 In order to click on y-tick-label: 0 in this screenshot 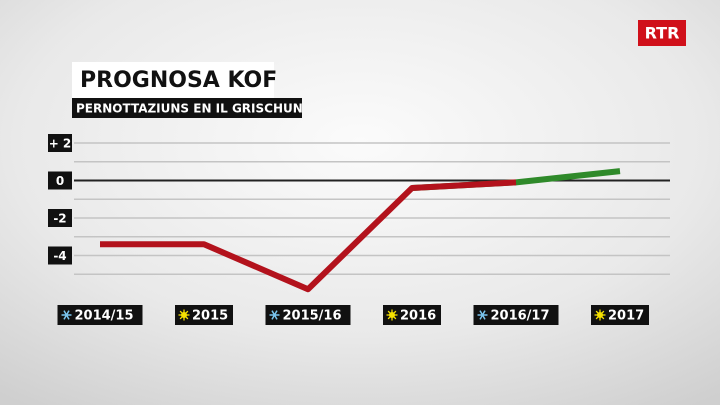, I will do `click(60, 181)`.